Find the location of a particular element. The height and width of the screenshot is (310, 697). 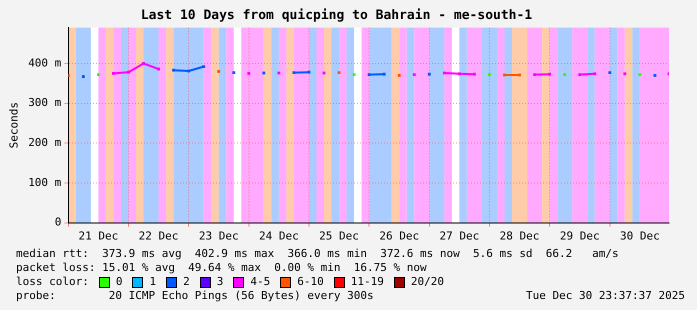

y-tick-label: 0 is located at coordinates (58, 222).